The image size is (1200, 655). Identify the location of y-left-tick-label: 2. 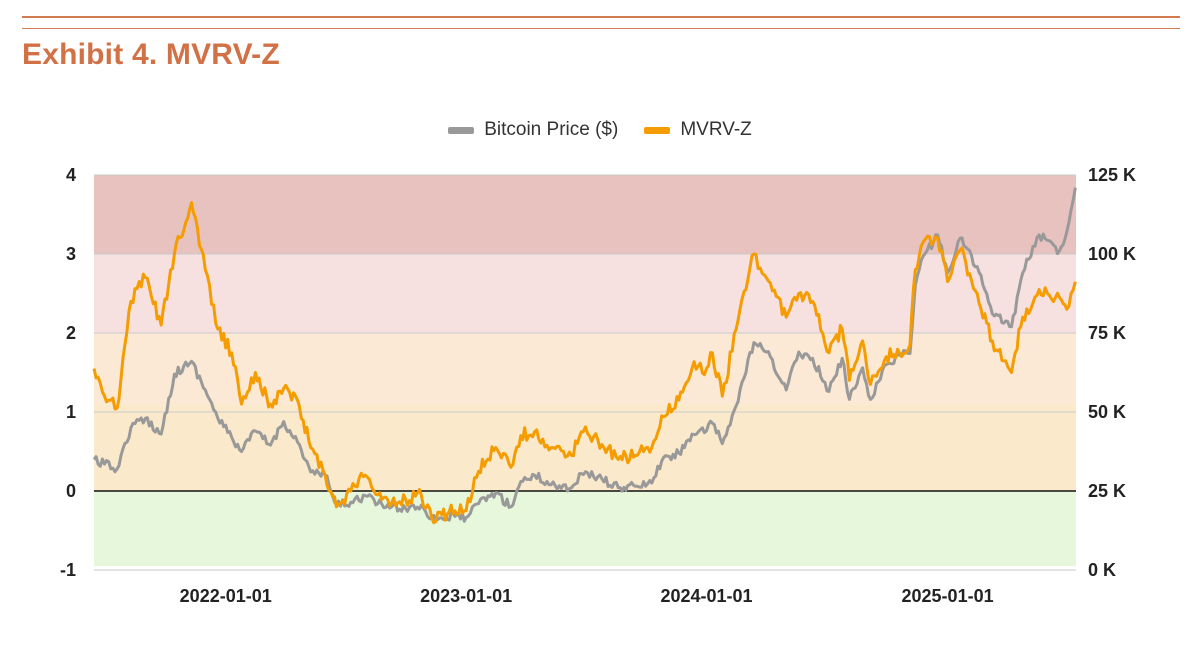
(71, 333).